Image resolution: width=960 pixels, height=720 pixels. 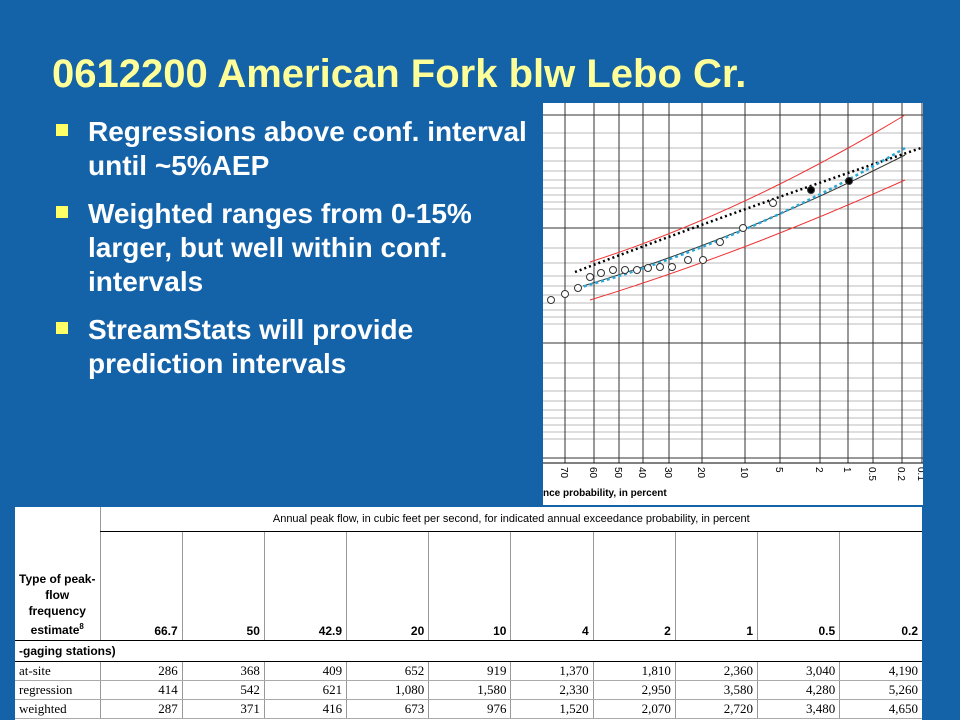 I want to click on cell: 1,810, so click(x=634, y=671).